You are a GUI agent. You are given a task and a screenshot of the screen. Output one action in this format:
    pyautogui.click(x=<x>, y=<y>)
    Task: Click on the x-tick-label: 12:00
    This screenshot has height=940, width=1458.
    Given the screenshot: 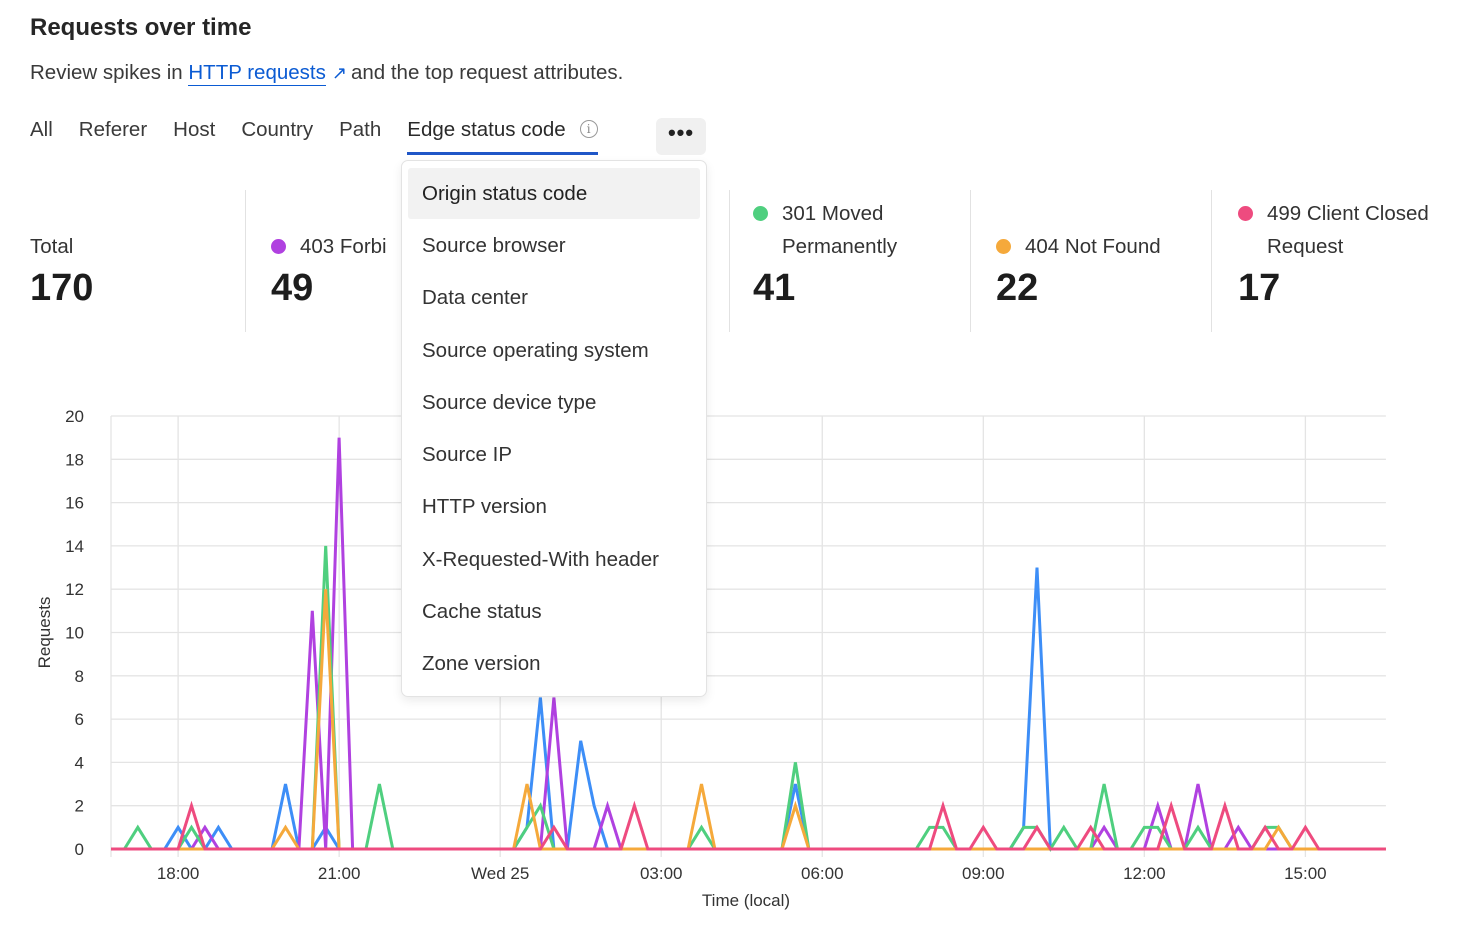 What is the action you would take?
    pyautogui.click(x=1144, y=873)
    